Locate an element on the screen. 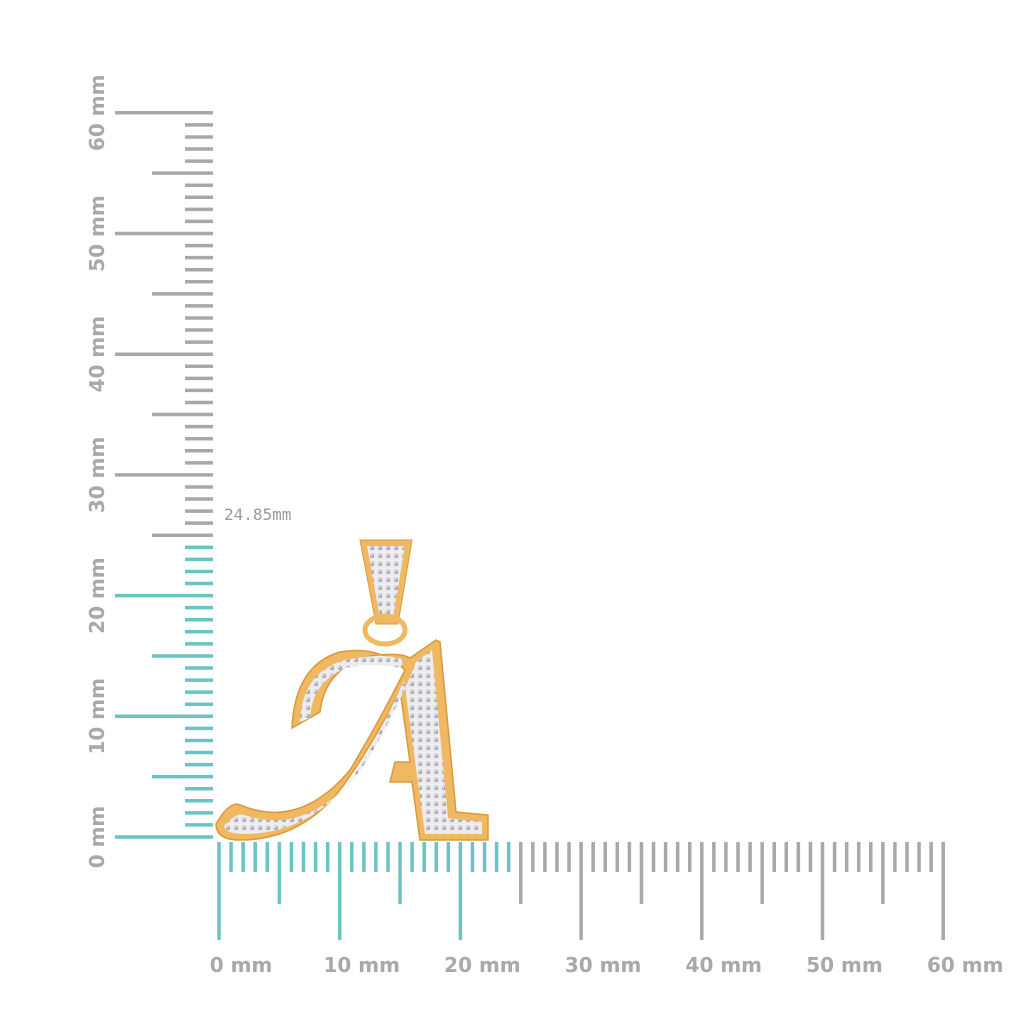 Image resolution: width=1024 pixels, height=1024 pixels. horizontal-ruler-label: 30 mm is located at coordinates (603, 965).